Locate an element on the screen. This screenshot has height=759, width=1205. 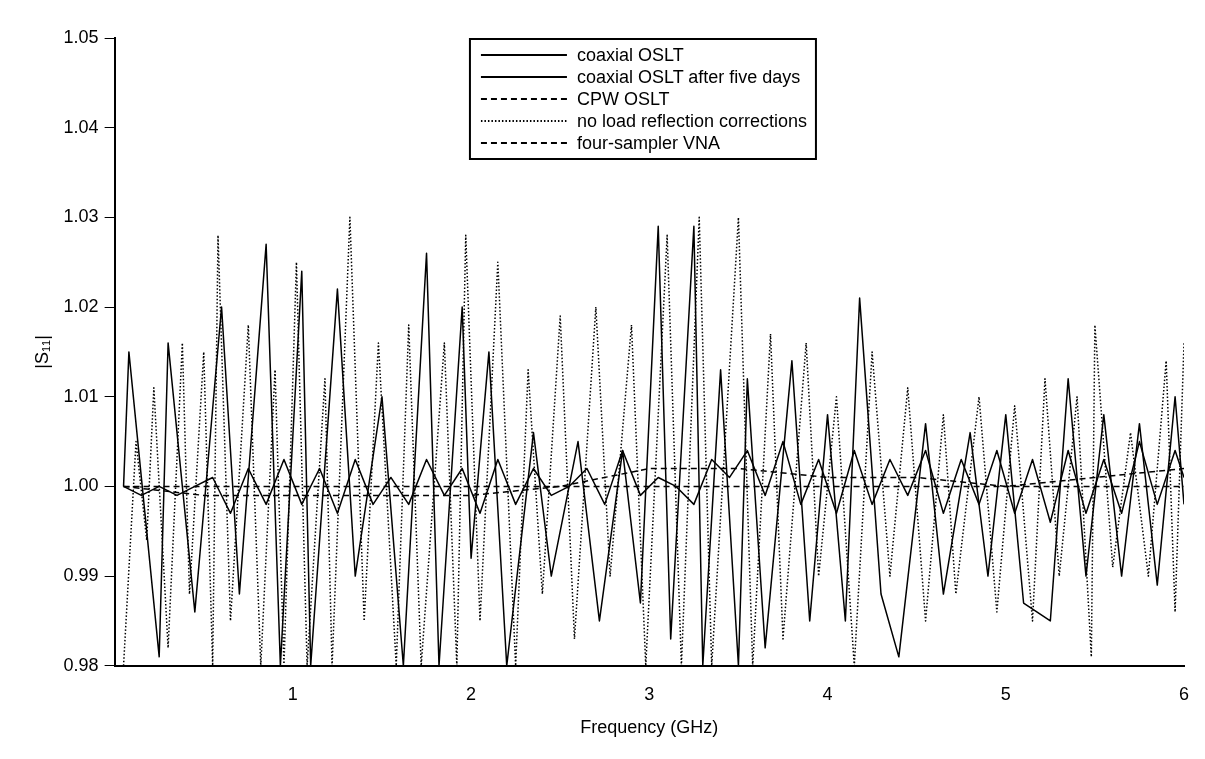
legend-label: no load reflection corrections is located at coordinates (692, 121).